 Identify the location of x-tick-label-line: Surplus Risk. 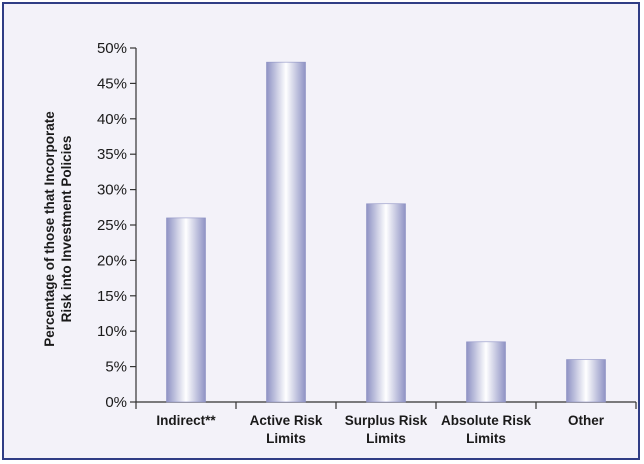
(386, 420).